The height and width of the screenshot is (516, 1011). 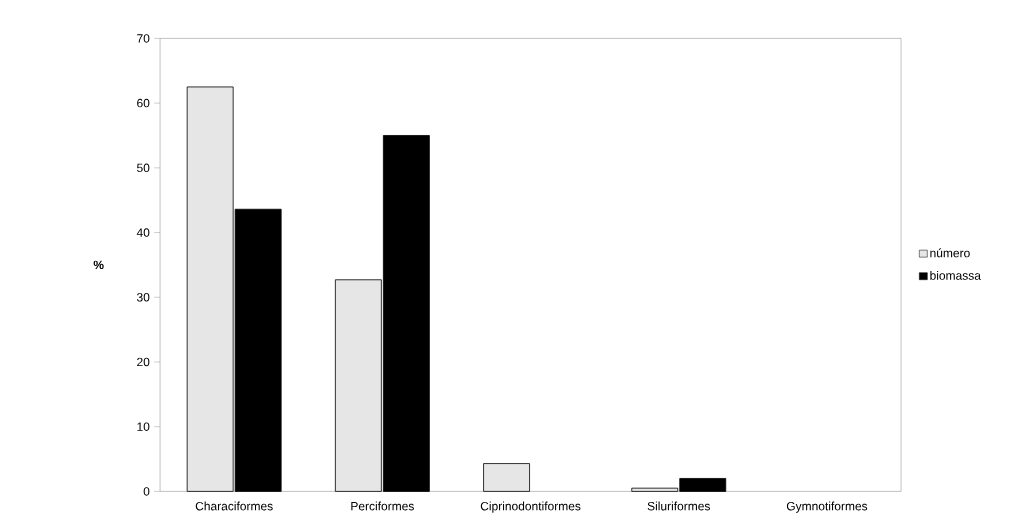 I want to click on y-tick-label: 40, so click(x=143, y=232).